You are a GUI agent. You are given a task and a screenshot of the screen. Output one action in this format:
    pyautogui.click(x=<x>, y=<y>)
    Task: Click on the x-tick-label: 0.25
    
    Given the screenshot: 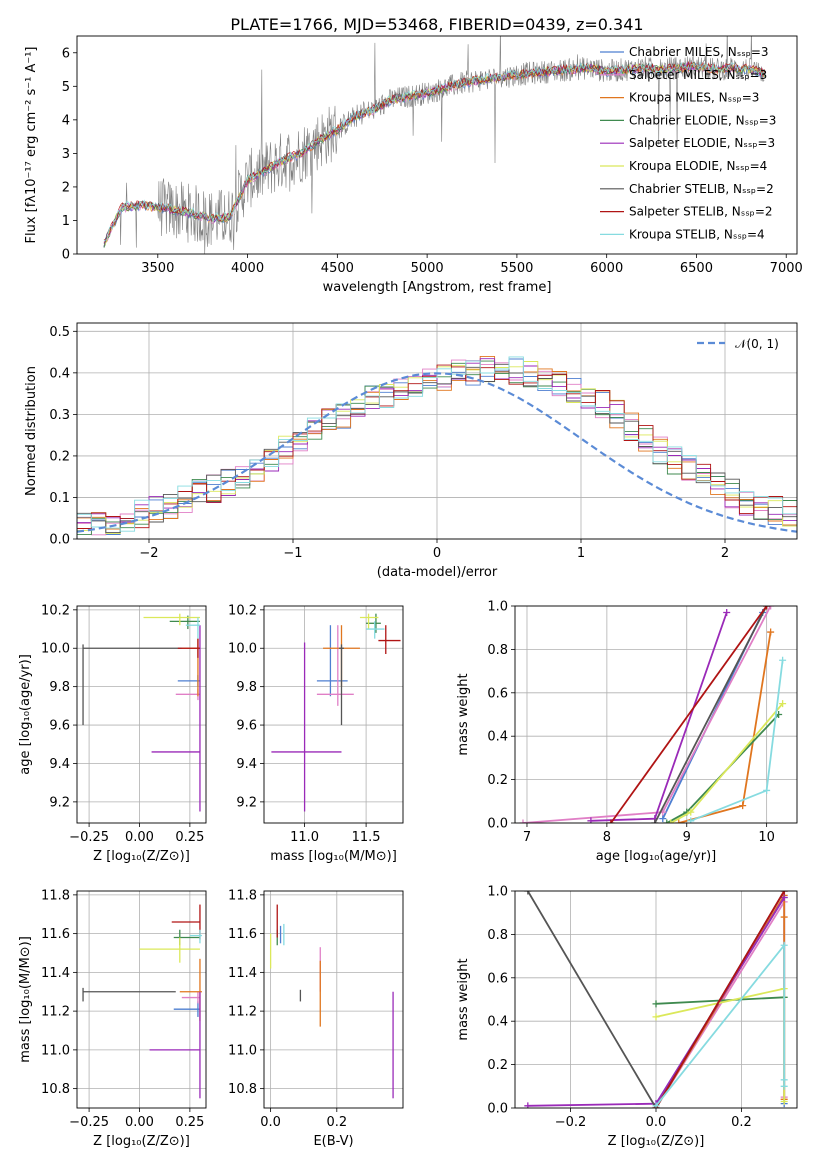 What is the action you would take?
    pyautogui.click(x=189, y=837)
    